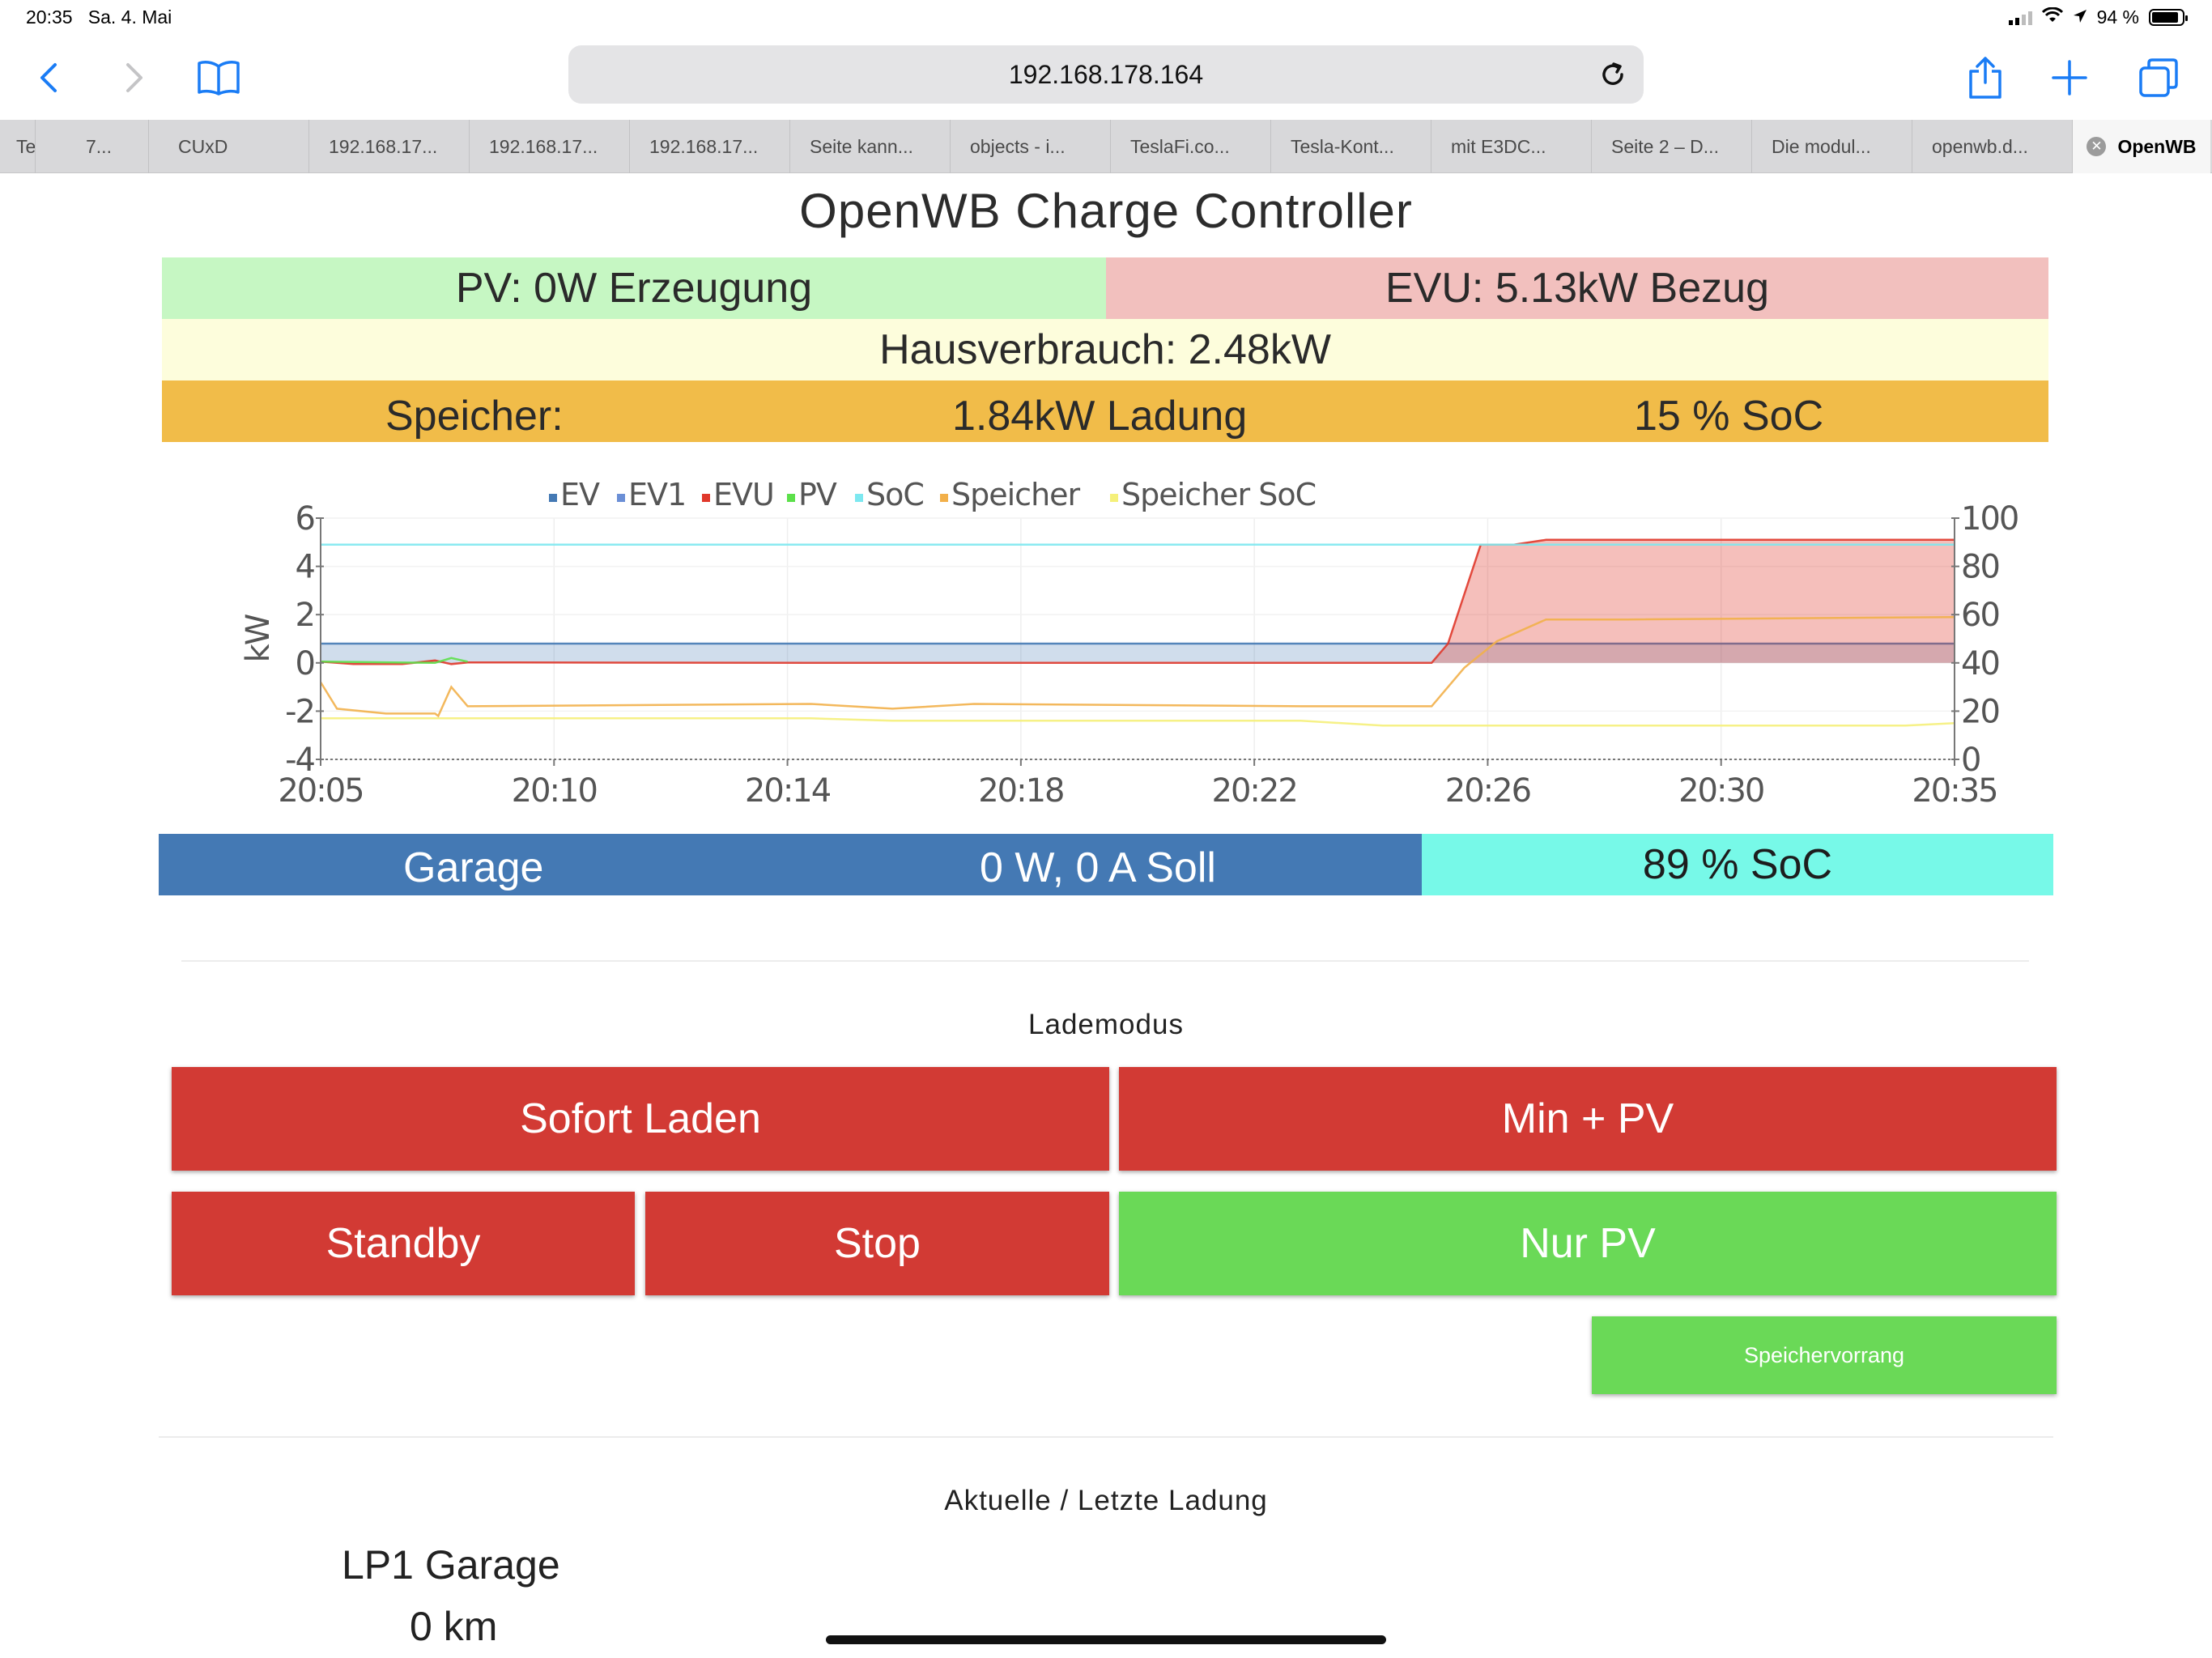 The width and height of the screenshot is (2212, 1658). Describe the element at coordinates (305, 519) in the screenshot. I see `y-tick-label: 6` at that location.